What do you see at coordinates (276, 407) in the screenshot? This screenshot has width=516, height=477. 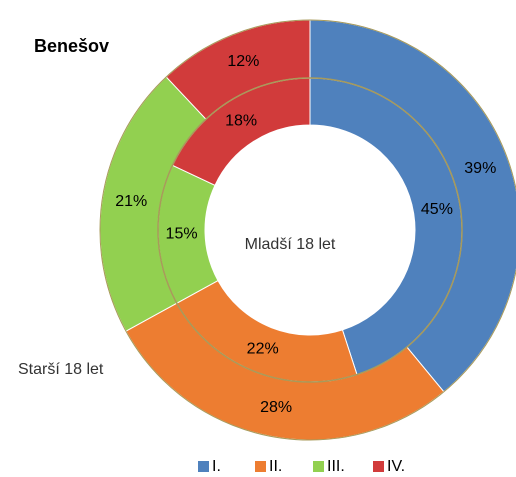 I see `data-label: 28%` at bounding box center [276, 407].